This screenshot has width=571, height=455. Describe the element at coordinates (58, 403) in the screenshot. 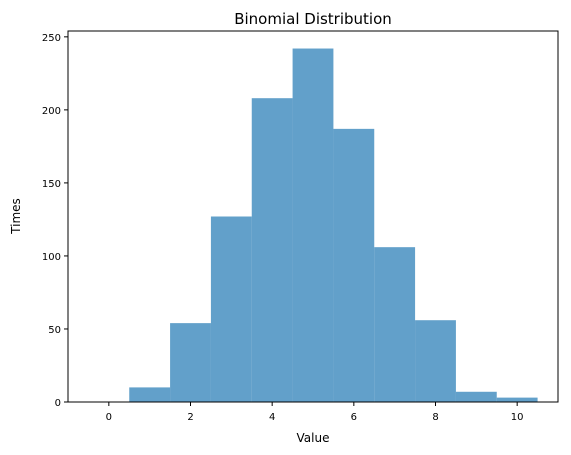

I see `y-tick-label-0: 0` at that location.